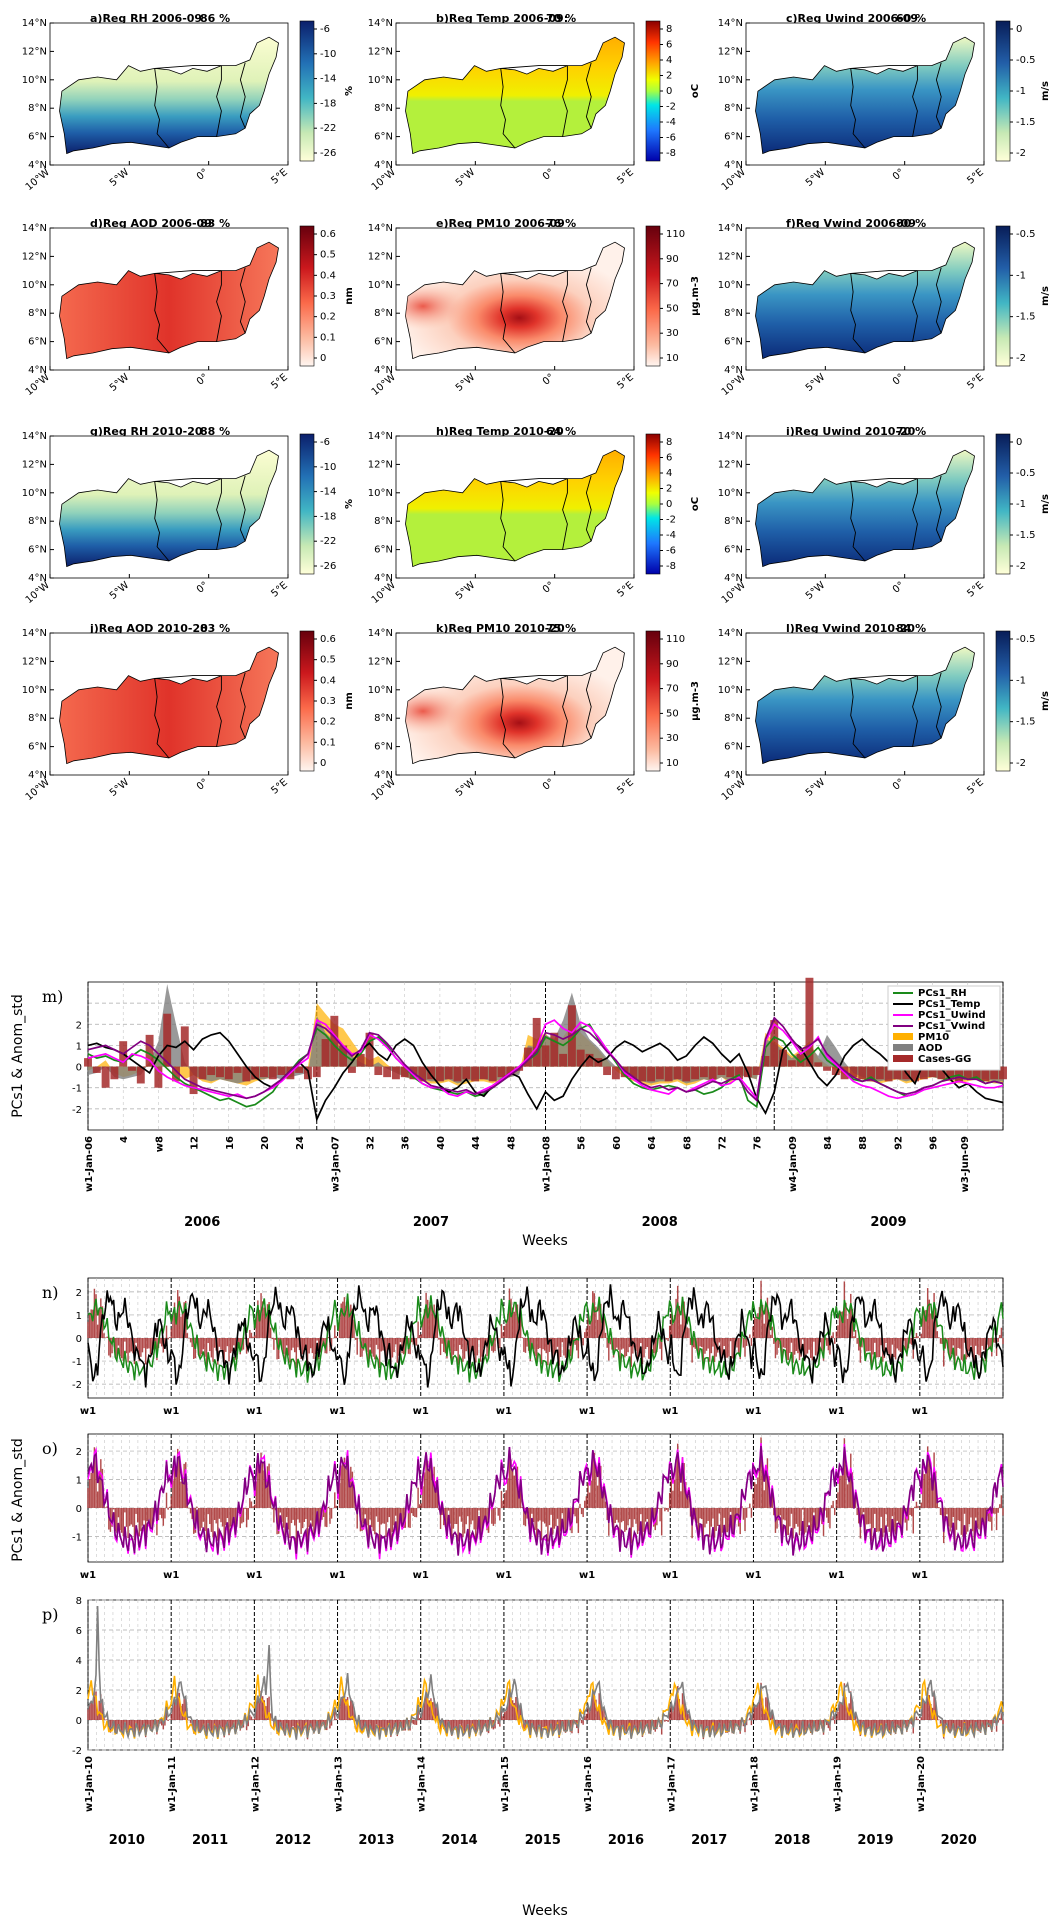 This screenshot has width=1050, height=1923. I want to click on colorbar, so click(1003, 504).